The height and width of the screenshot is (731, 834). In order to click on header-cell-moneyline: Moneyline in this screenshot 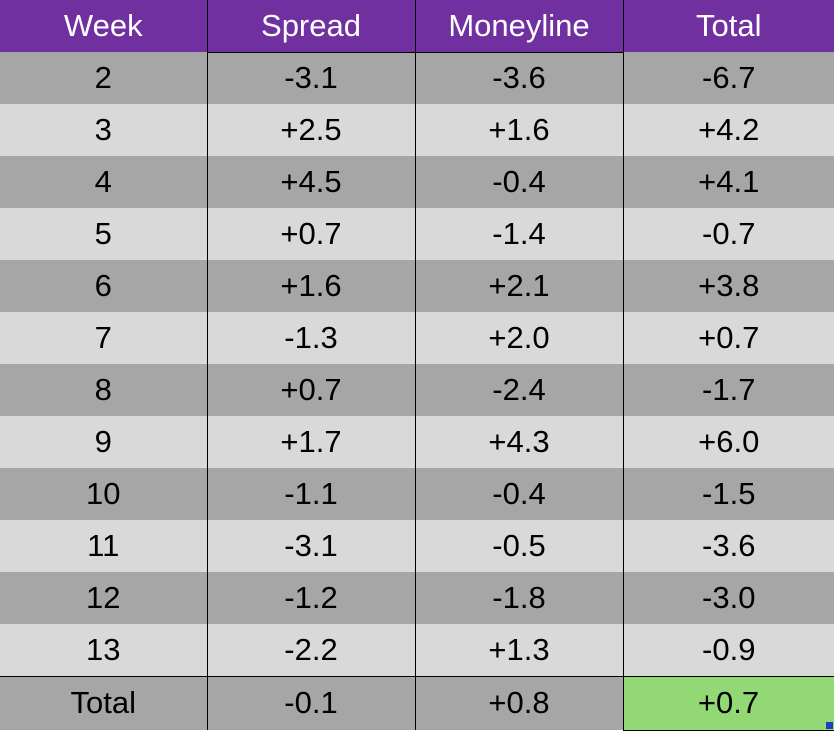, I will do `click(519, 26)`.